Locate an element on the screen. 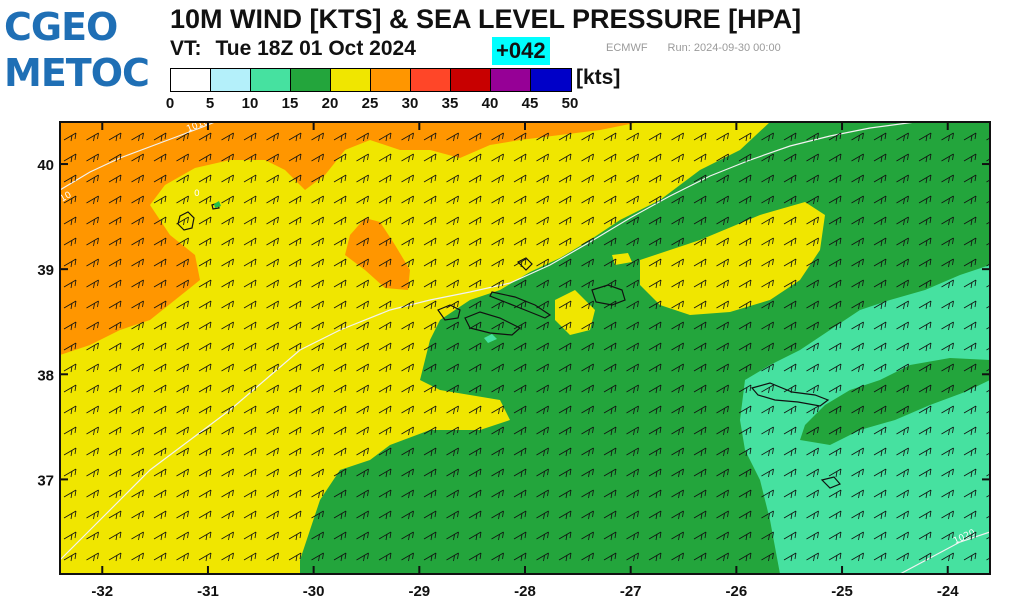  colorbar-tick-label: 15 is located at coordinates (290, 103).